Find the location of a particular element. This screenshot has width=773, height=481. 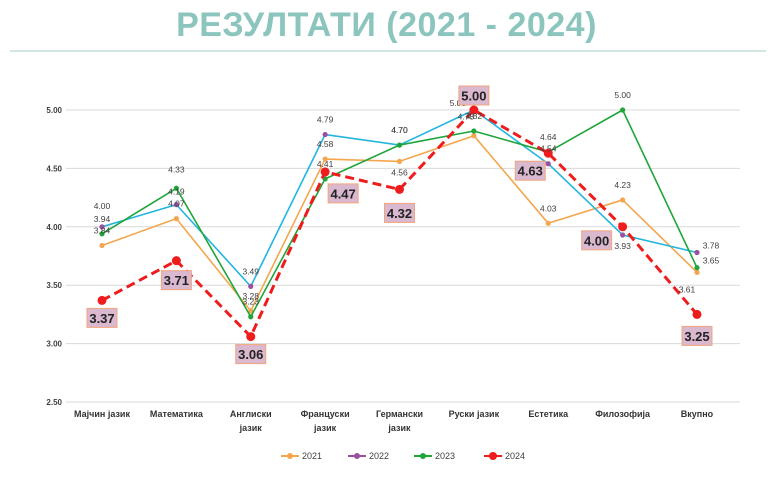

highlight-data-label: 4.63 is located at coordinates (530, 171).